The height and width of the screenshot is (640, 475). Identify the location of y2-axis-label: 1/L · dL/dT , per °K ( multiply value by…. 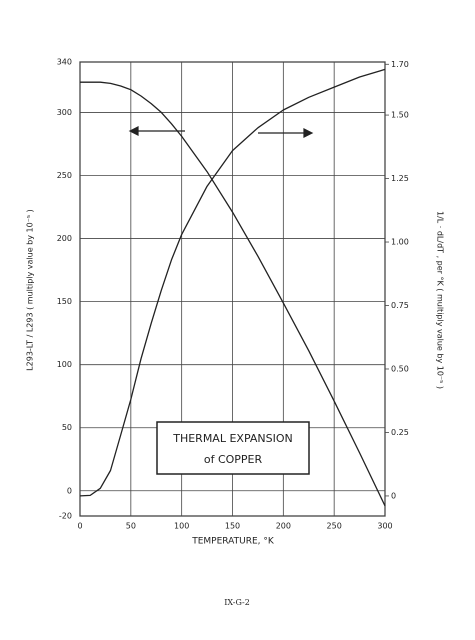
(440, 300).